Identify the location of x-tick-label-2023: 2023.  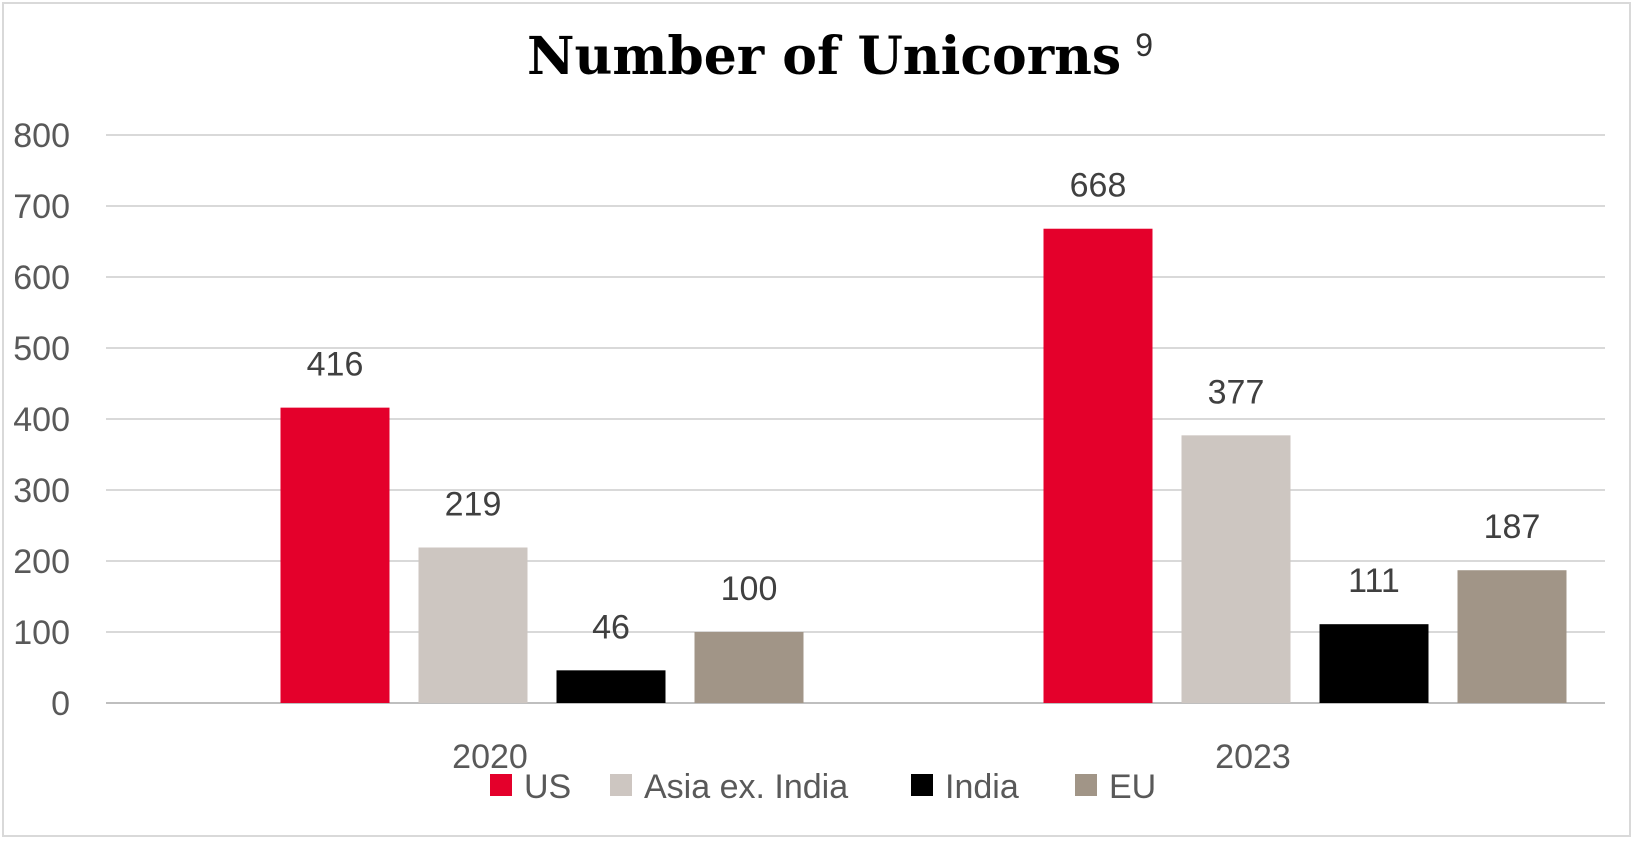
(1253, 757).